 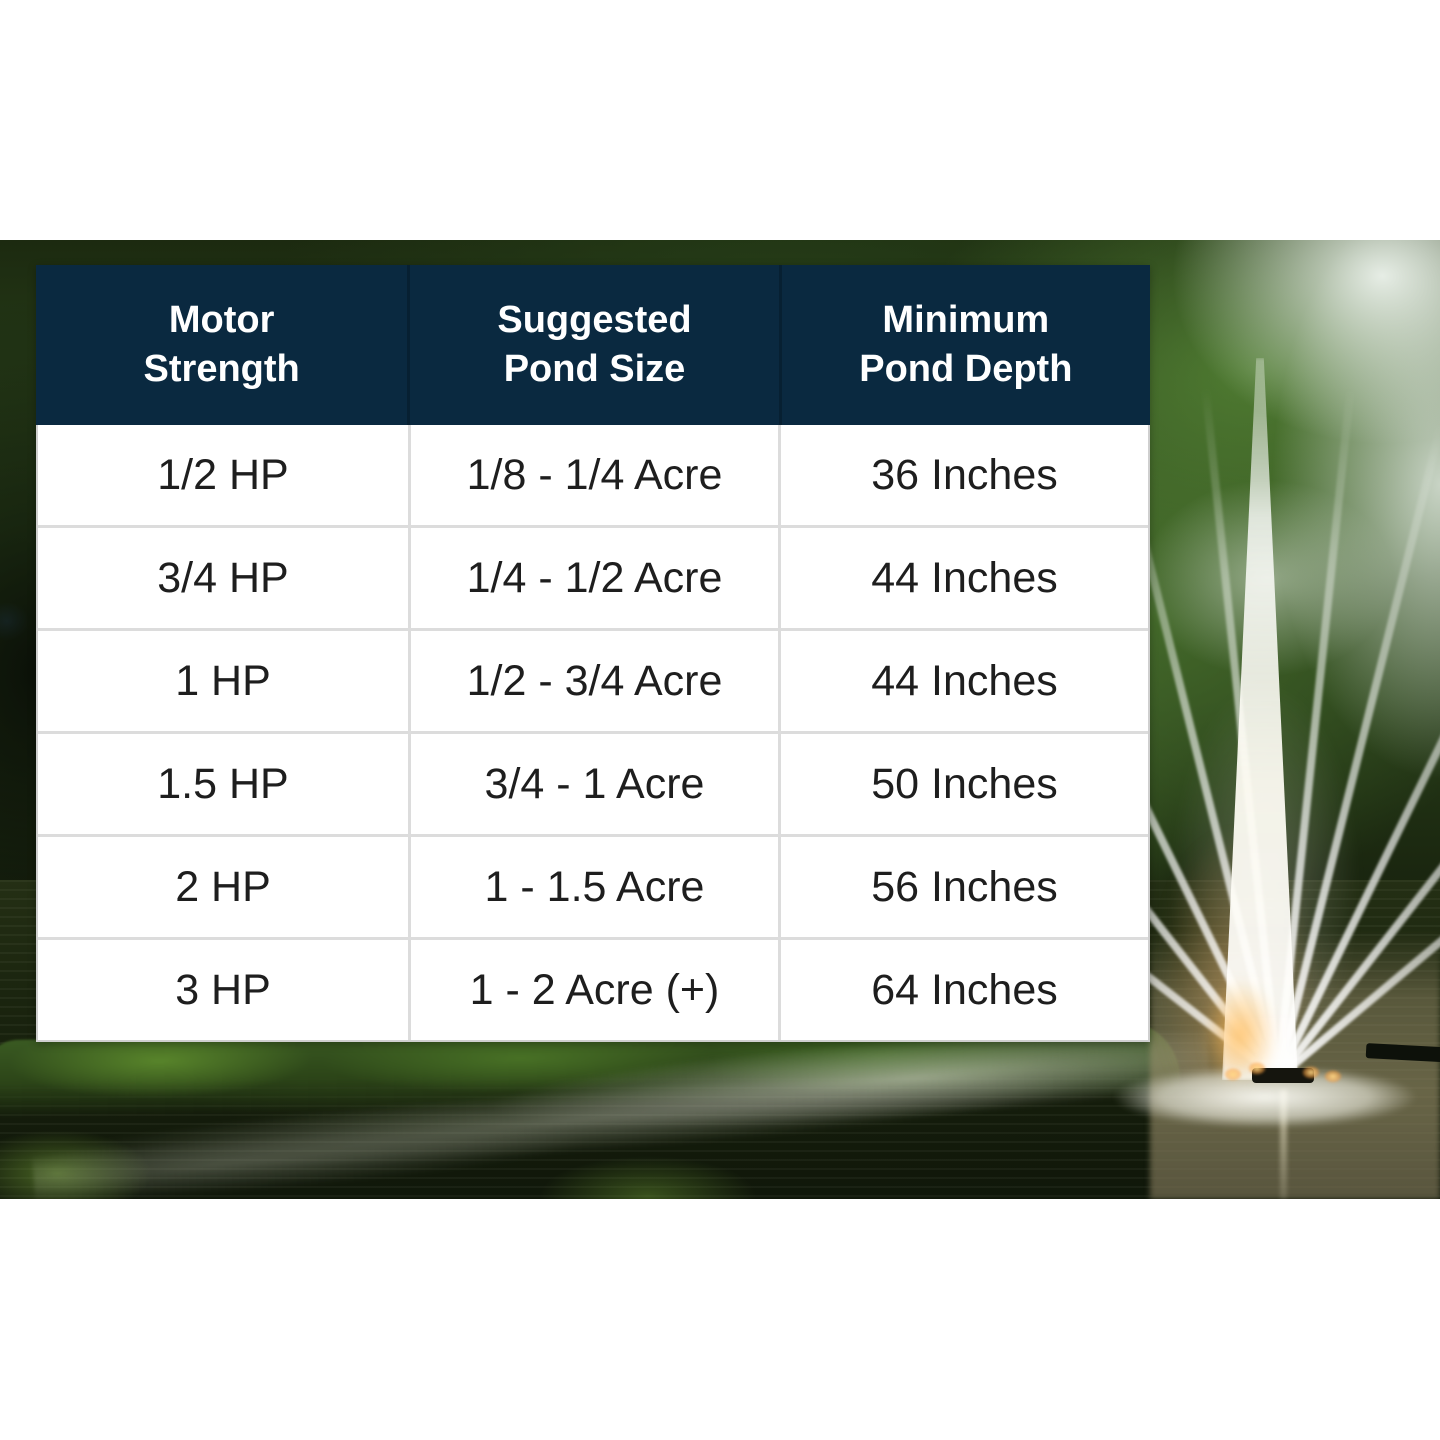 What do you see at coordinates (223, 783) in the screenshot?
I see `table-cell: 1.5 HP` at bounding box center [223, 783].